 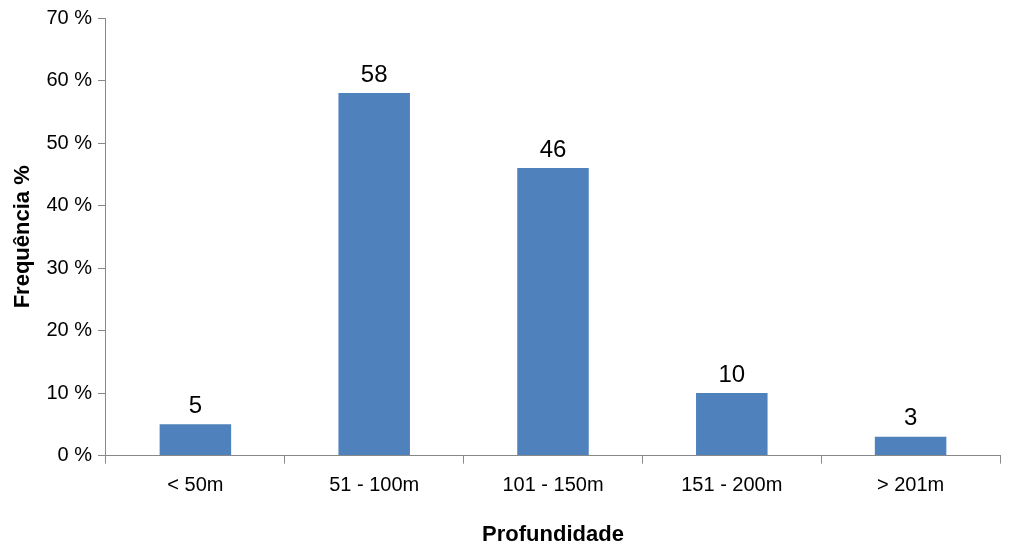 What do you see at coordinates (910, 417) in the screenshot?
I see `data-label: 3` at bounding box center [910, 417].